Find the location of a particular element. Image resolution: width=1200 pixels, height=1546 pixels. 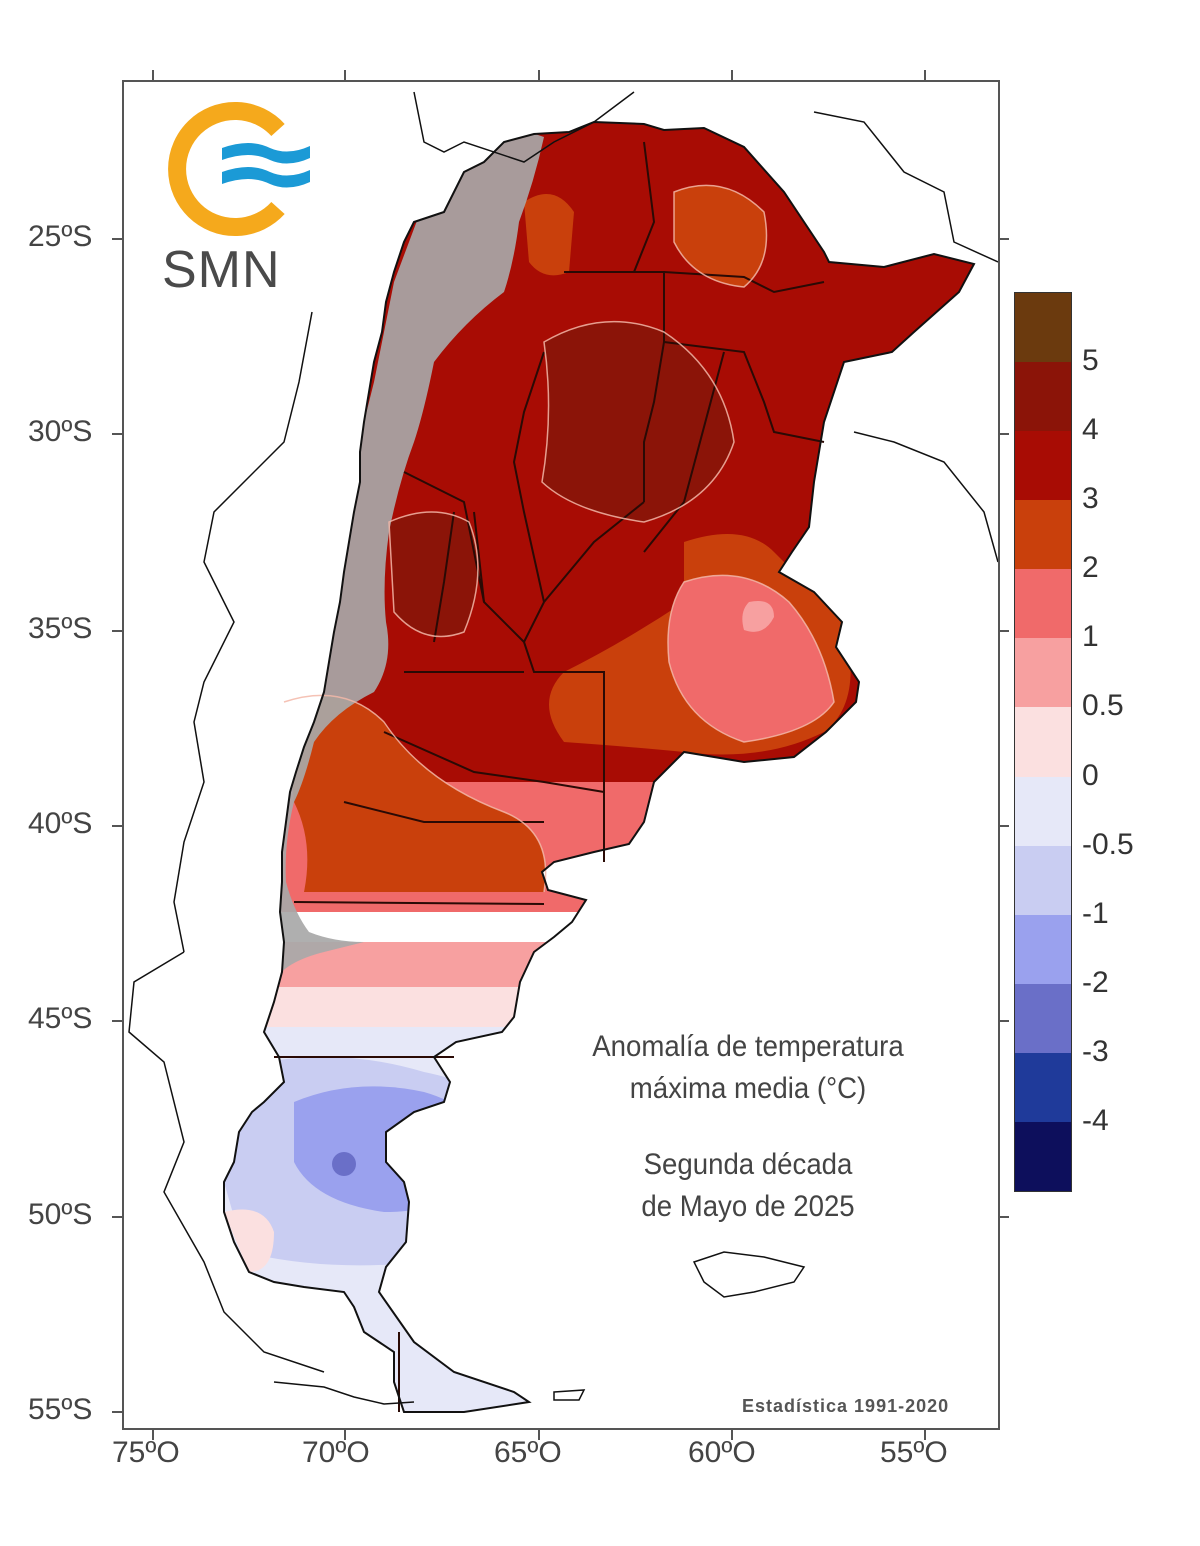

lat-label: 45ºS is located at coordinates (60, 1018).